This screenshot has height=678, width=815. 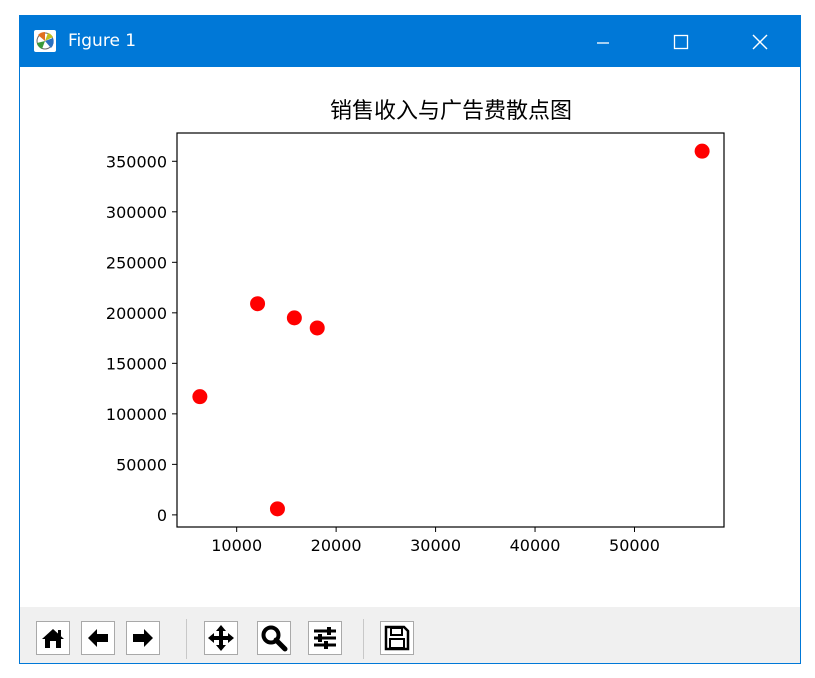 I want to click on y-tick-label: 50000, so click(x=141, y=464).